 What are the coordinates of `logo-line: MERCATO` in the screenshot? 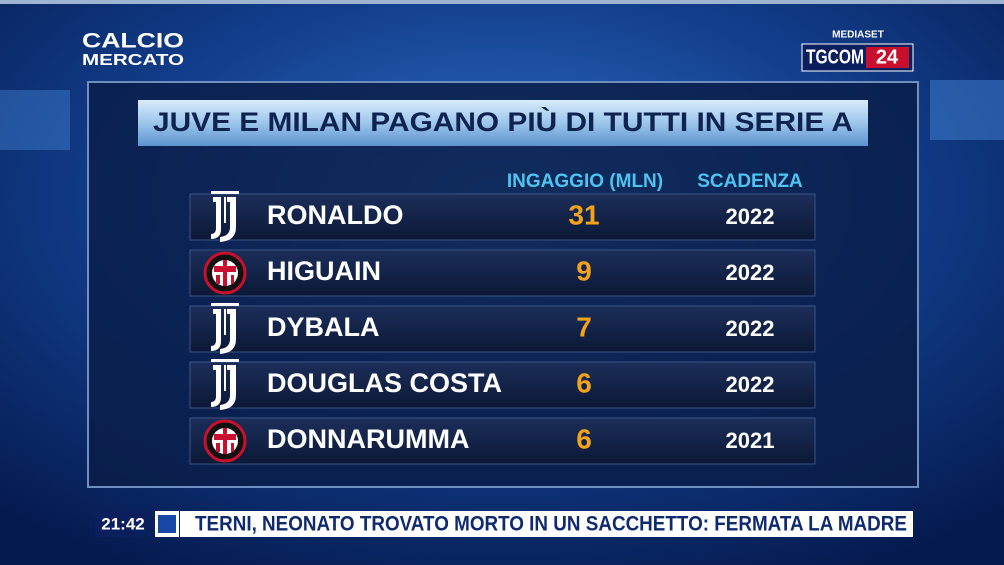 It's located at (133, 60).